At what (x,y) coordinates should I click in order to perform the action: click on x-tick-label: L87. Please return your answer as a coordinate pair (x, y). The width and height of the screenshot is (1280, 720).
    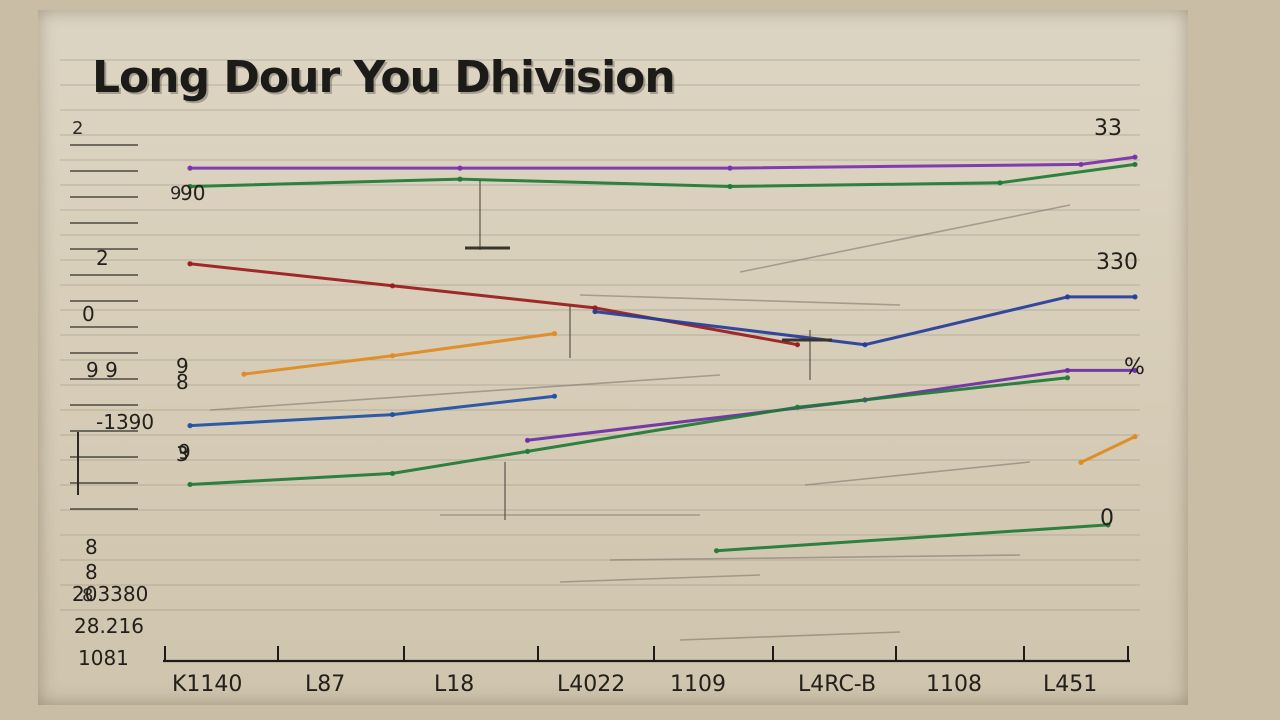
    Looking at the image, I should click on (325, 684).